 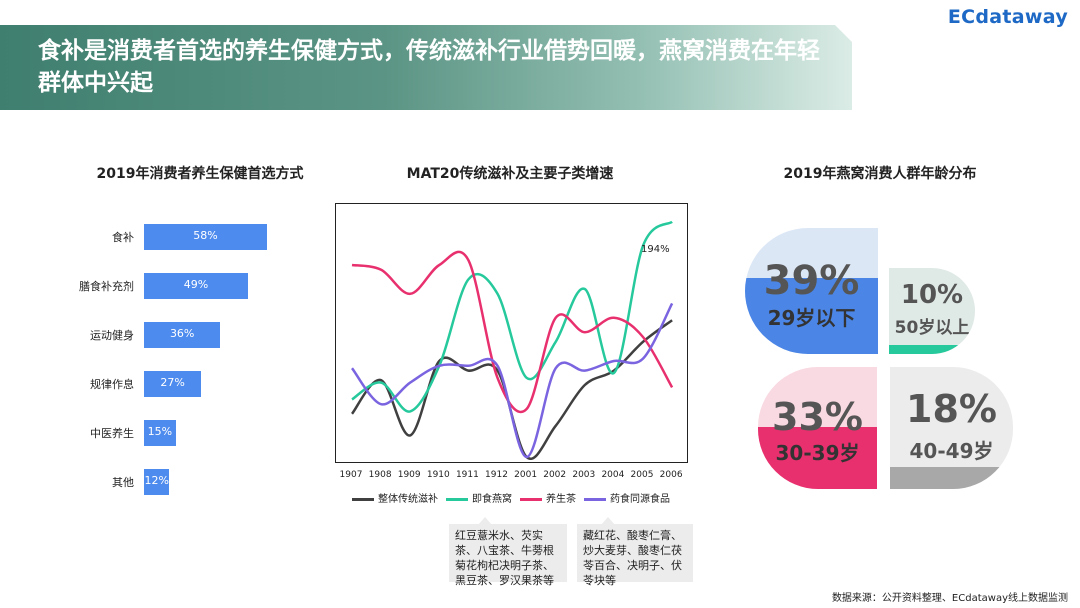 I want to click on x-tick-label: 2006, so click(x=671, y=475).